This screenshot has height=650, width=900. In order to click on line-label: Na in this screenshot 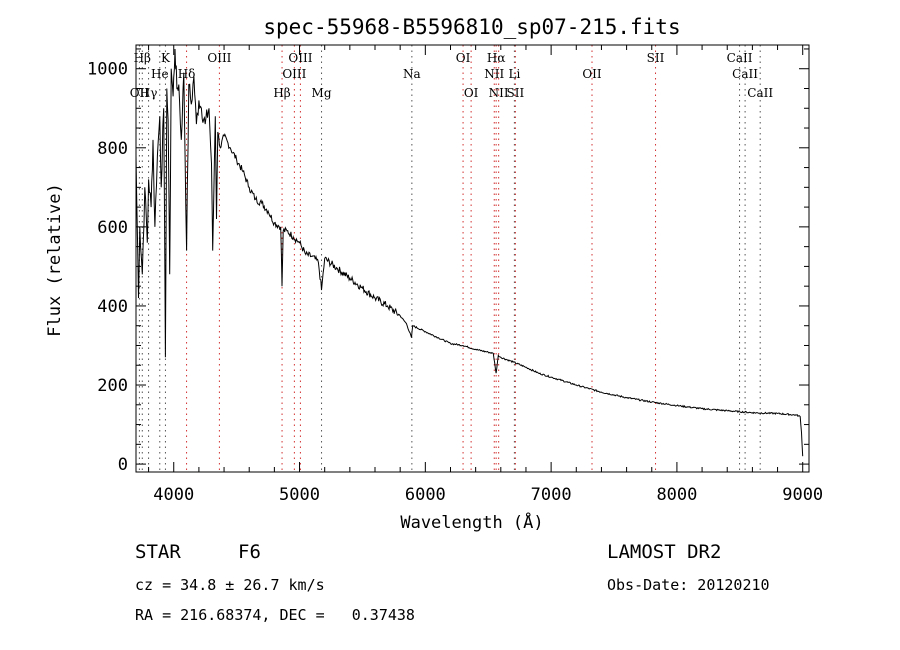, I will do `click(412, 74)`.